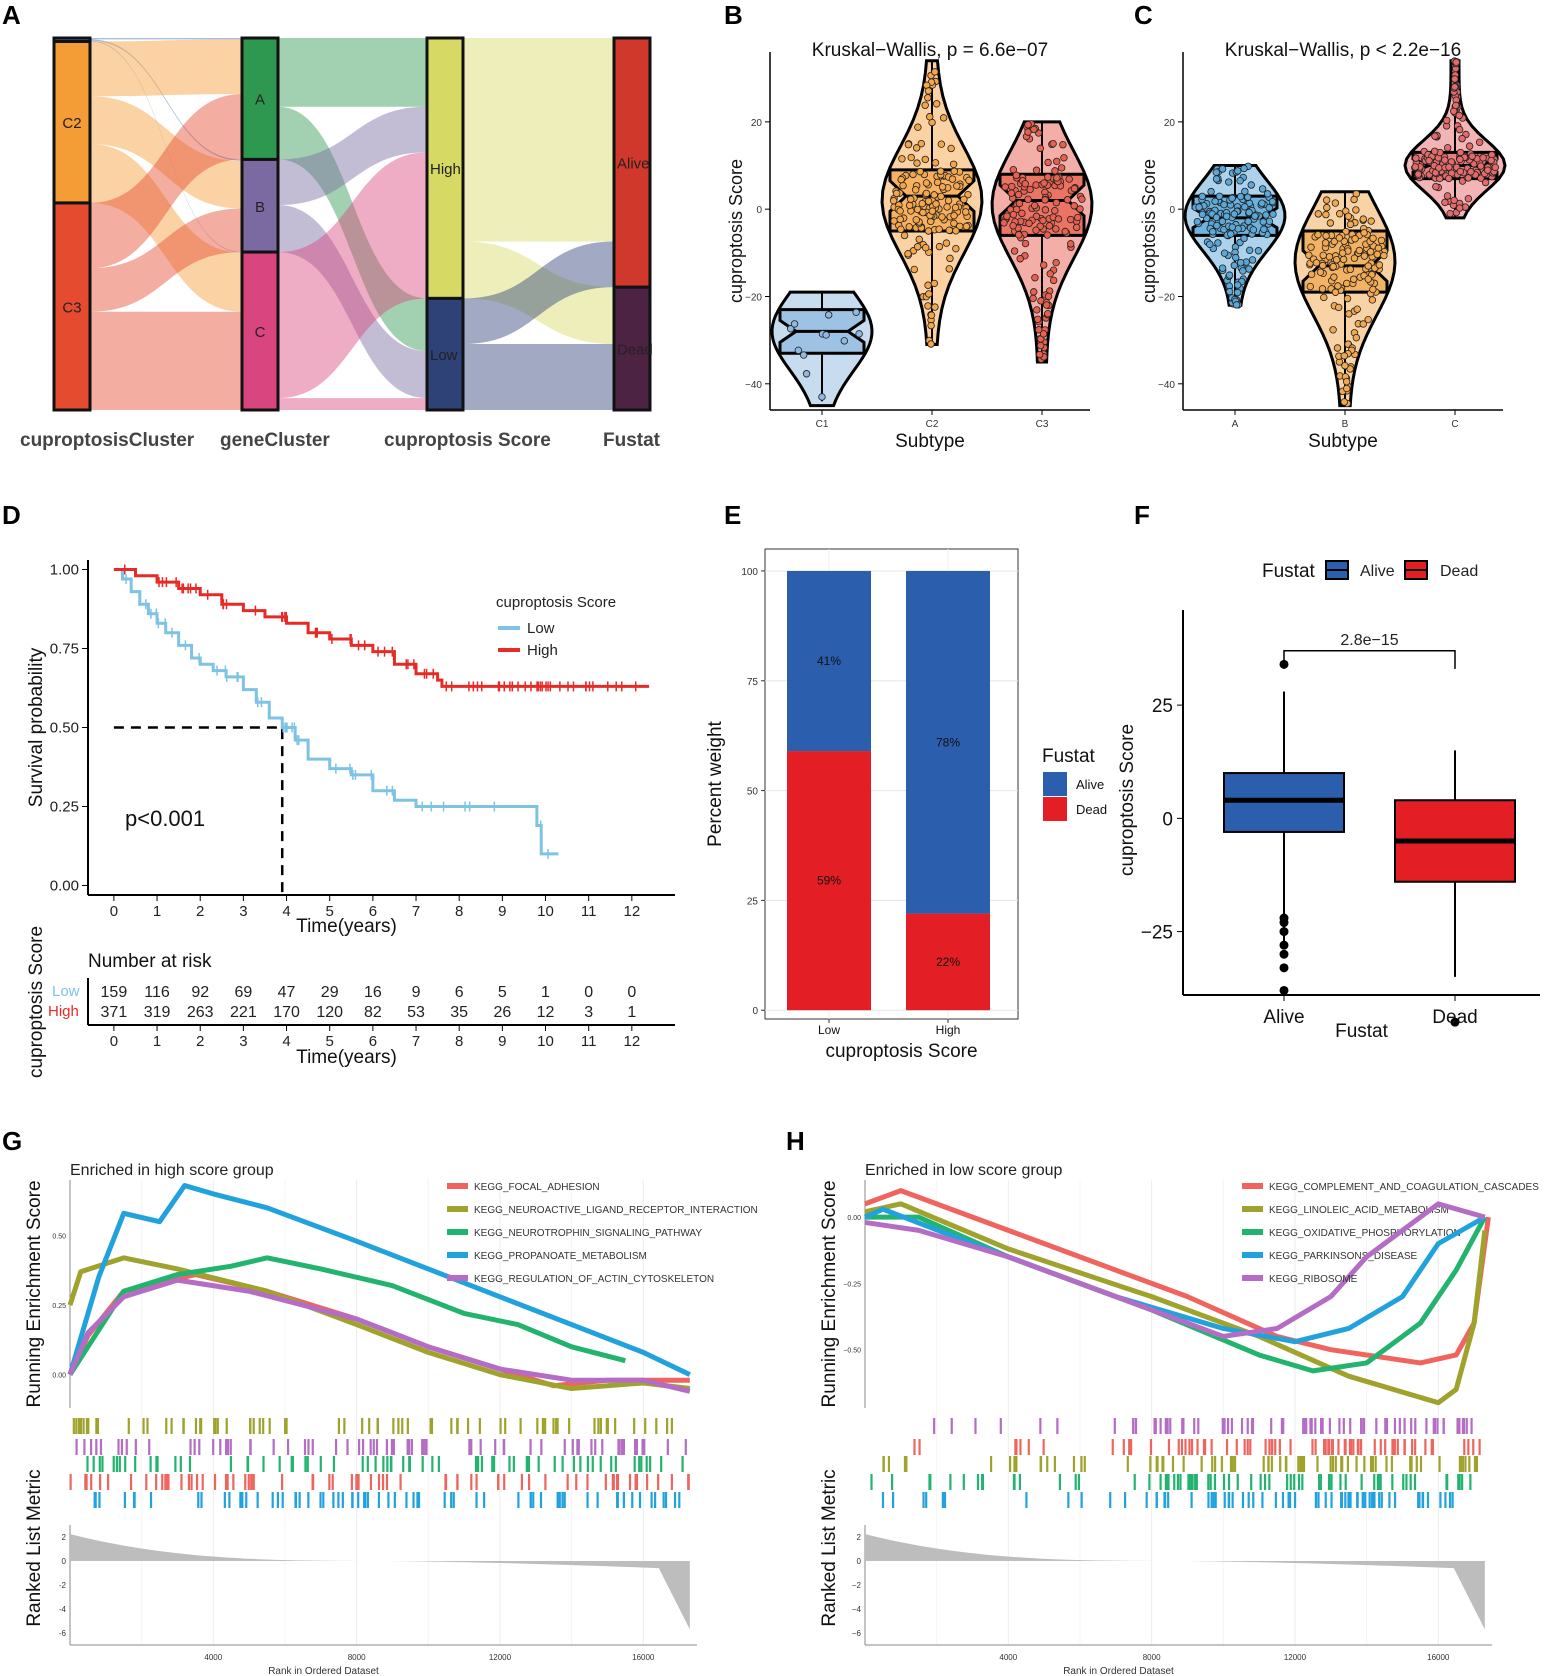  I want to click on y-axis-title: cuproptosis Score, so click(736, 231).